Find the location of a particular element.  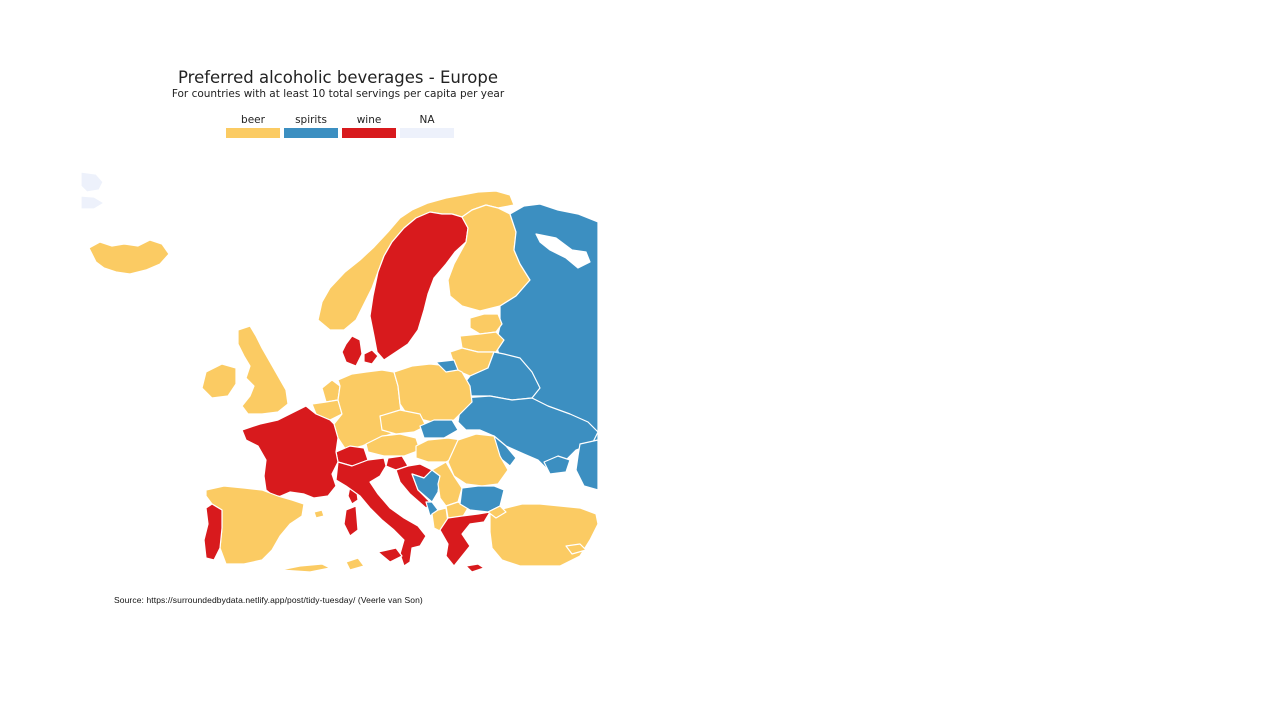

country-italy-sicily is located at coordinates (390, 555).